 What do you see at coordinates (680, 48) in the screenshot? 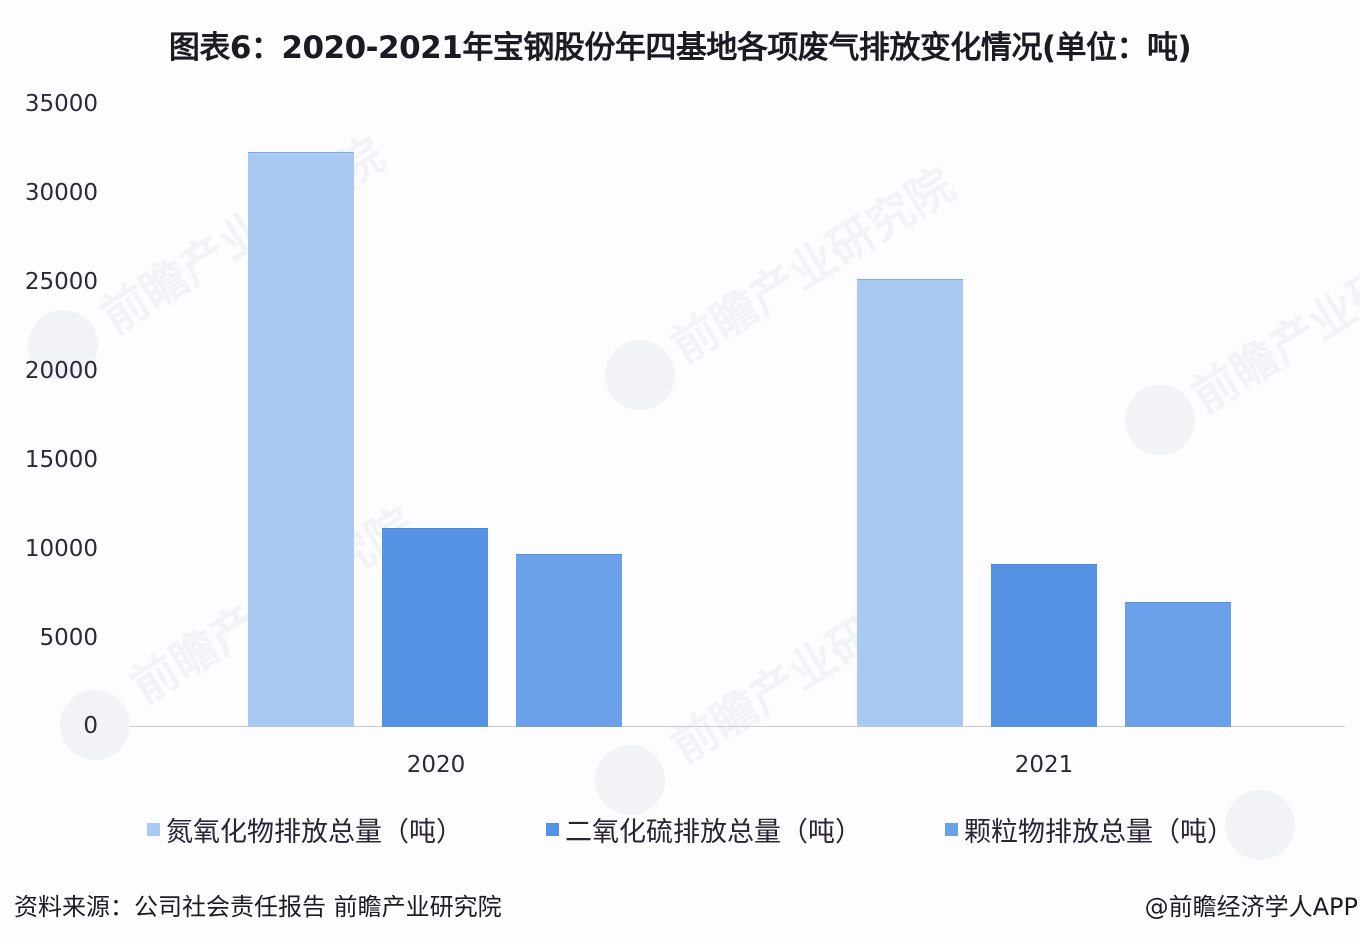
I see `chart-title: 图表6：2020-2021年宝钢股份年四基地各项废气排放变化情况(单位：吨)` at bounding box center [680, 48].